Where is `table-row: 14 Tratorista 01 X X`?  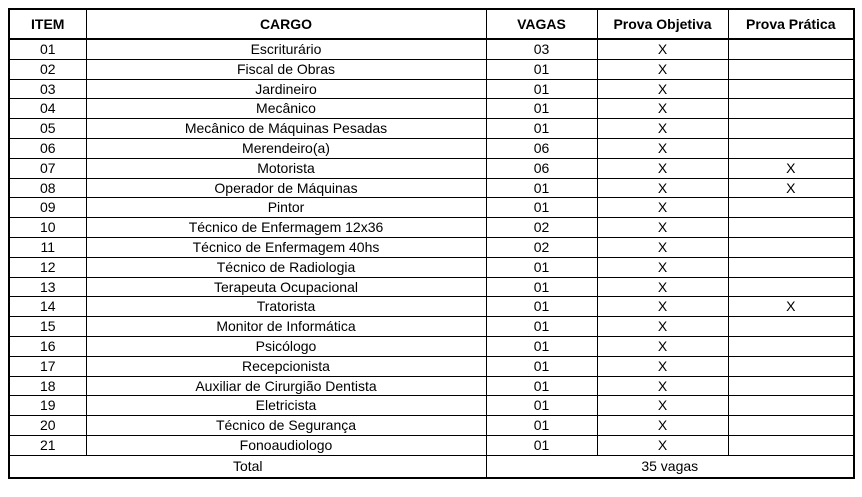 table-row: 14 Tratorista 01 X X is located at coordinates (431, 307).